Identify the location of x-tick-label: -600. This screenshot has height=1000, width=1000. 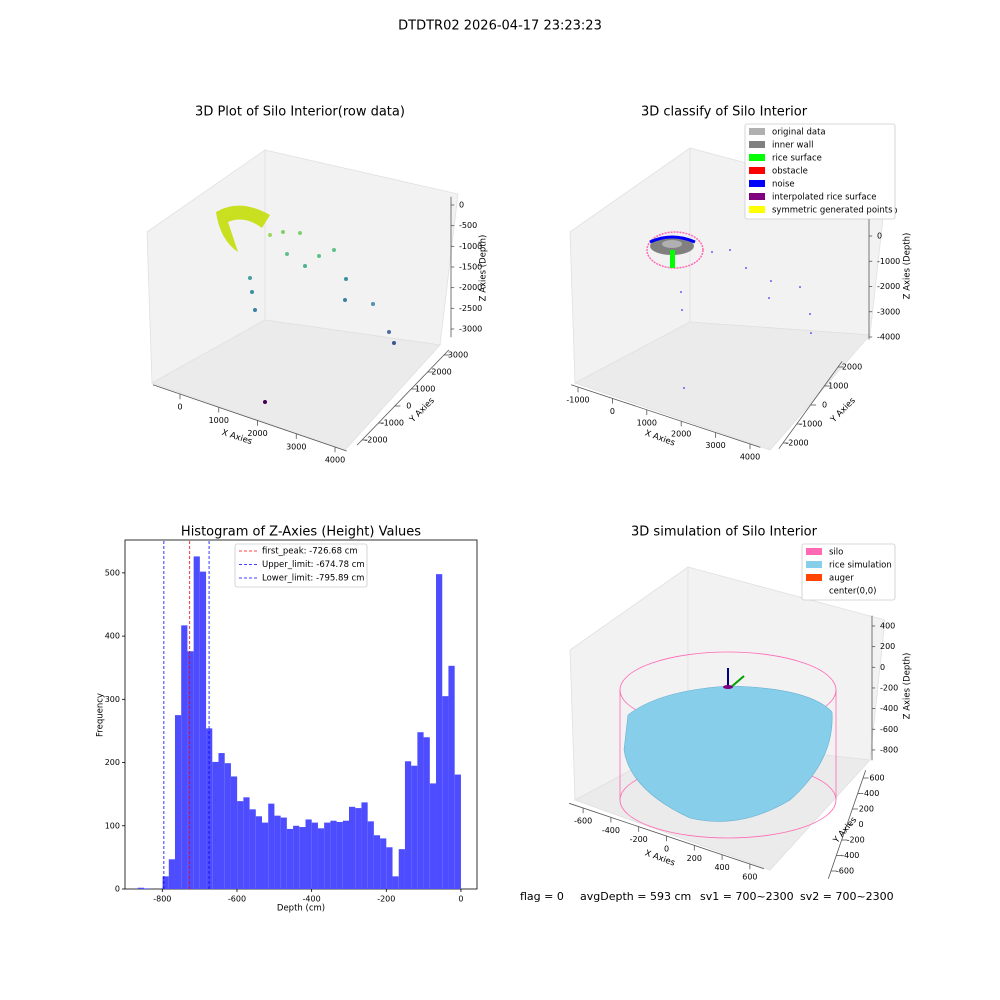
(237, 899).